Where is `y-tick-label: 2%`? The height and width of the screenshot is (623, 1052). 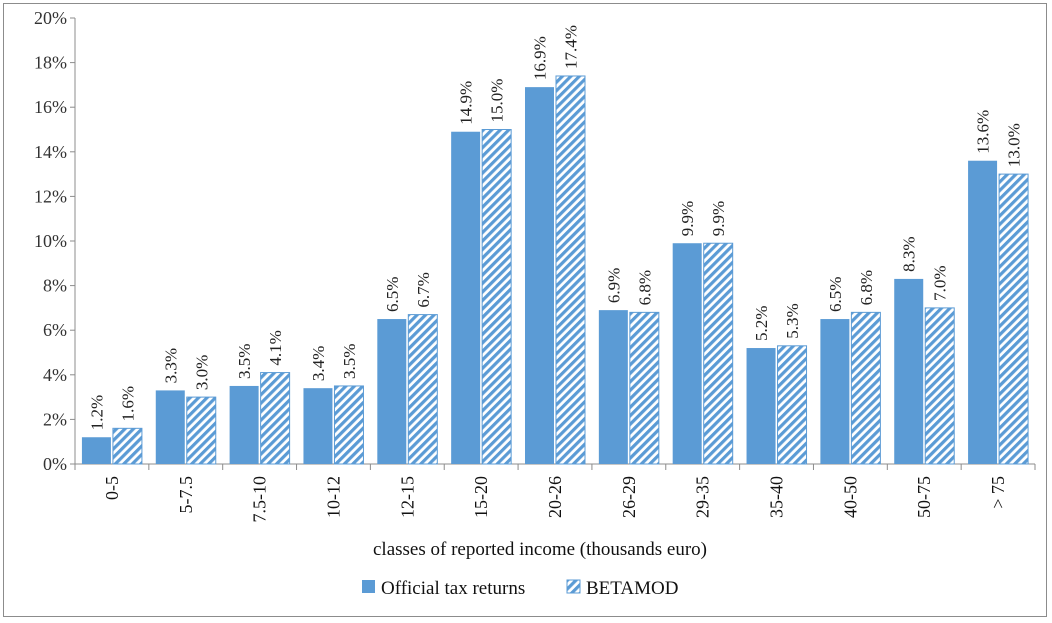 y-tick-label: 2% is located at coordinates (55, 419).